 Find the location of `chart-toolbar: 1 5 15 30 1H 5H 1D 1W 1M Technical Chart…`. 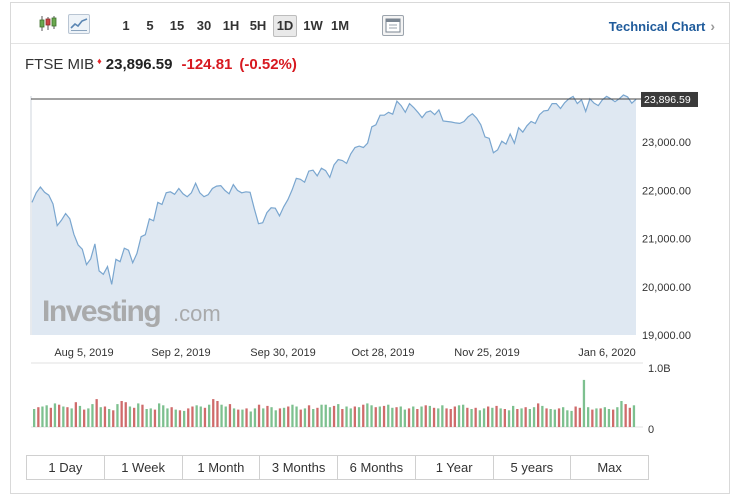

chart-toolbar: 1 5 15 30 1H 5H 1D 1W 1M Technical Chart… is located at coordinates (370, 23).